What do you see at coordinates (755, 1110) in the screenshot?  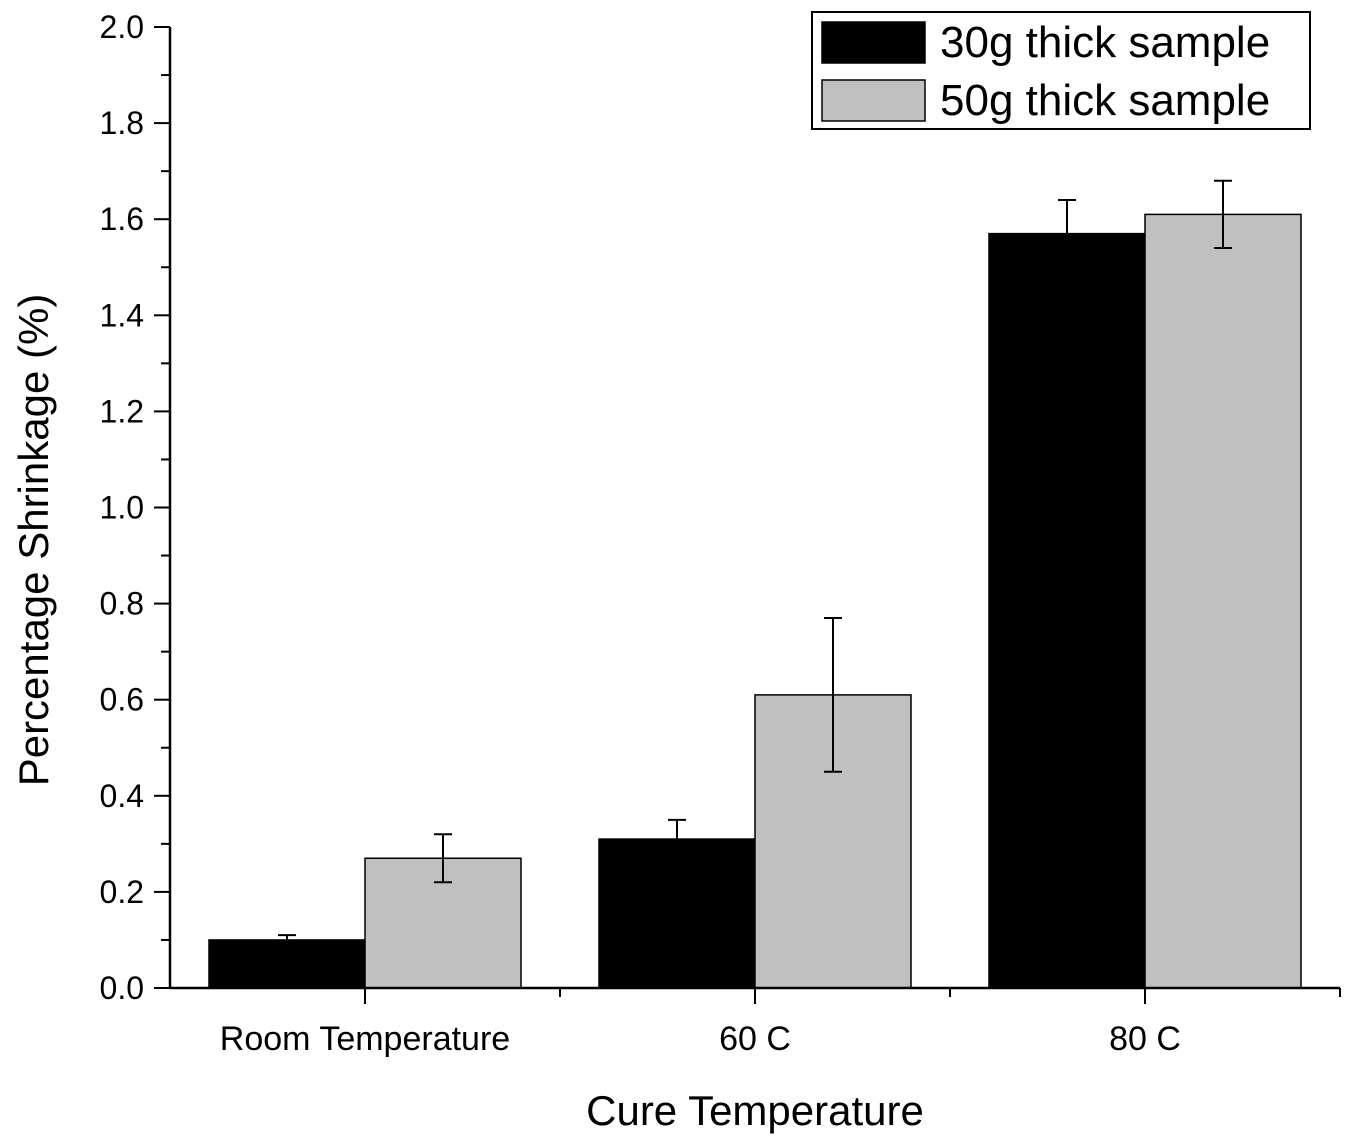 I see `x-axis-title: Cure Temperature` at bounding box center [755, 1110].